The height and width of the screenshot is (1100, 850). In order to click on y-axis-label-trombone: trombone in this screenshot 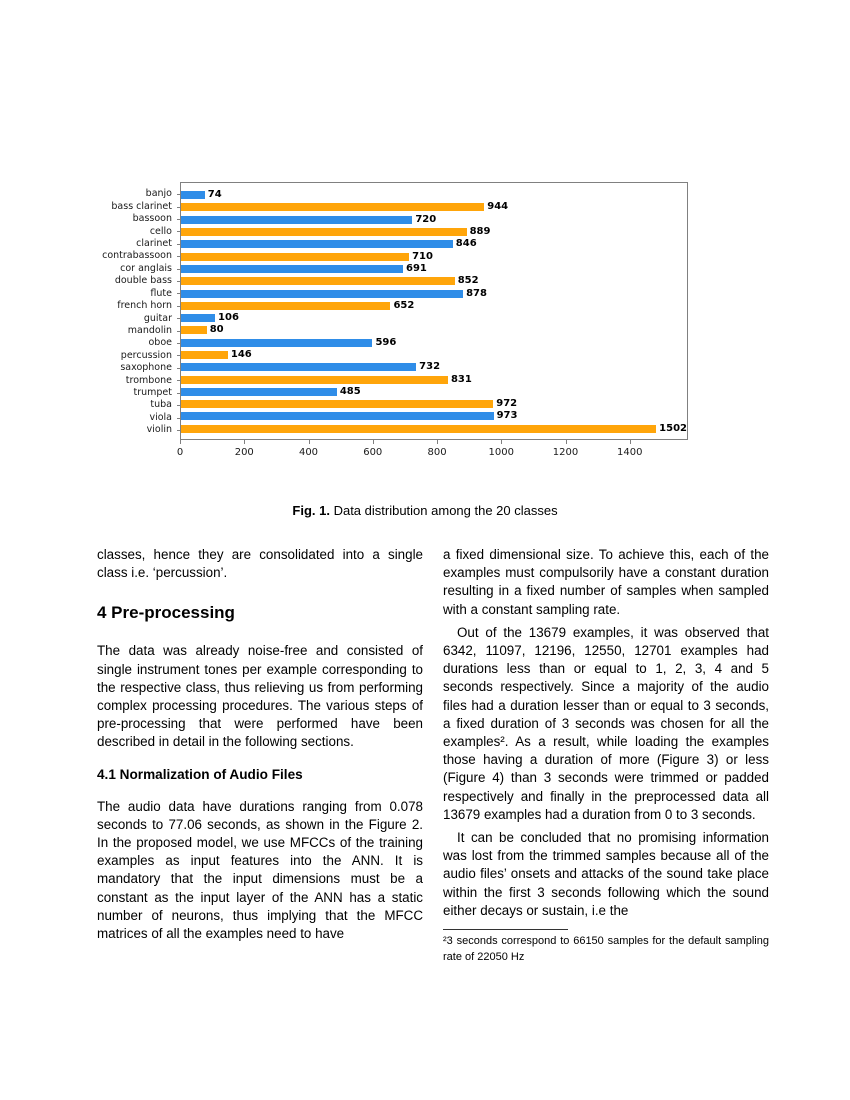, I will do `click(90, 380)`.